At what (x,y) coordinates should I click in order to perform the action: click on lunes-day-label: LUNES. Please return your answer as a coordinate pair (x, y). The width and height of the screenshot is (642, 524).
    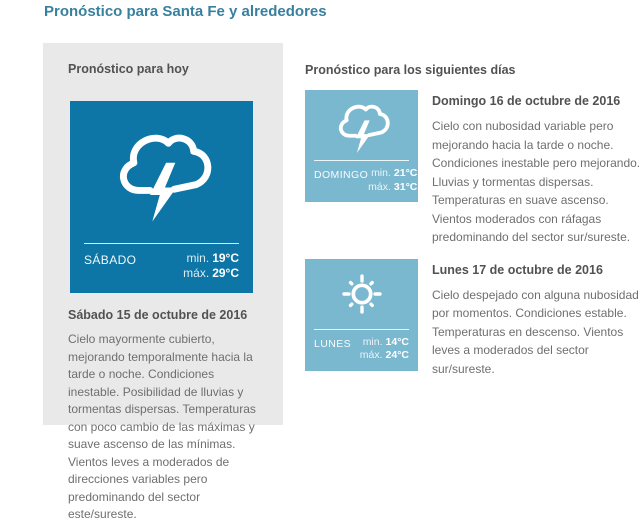
    Looking at the image, I should click on (333, 343).